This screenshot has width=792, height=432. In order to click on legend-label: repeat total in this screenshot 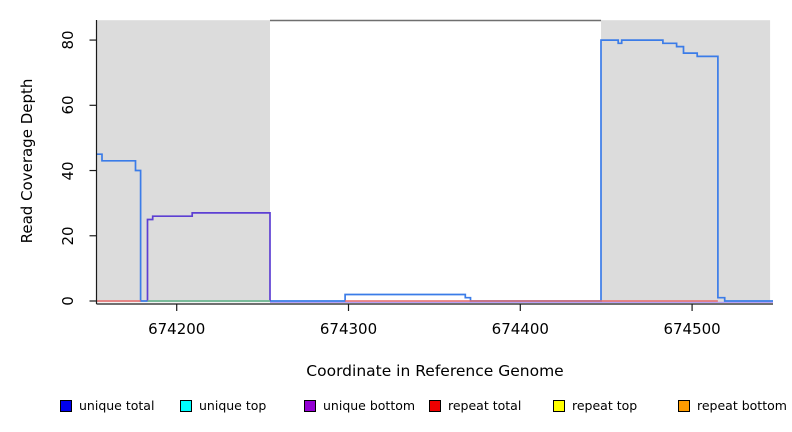, I will do `click(485, 405)`.